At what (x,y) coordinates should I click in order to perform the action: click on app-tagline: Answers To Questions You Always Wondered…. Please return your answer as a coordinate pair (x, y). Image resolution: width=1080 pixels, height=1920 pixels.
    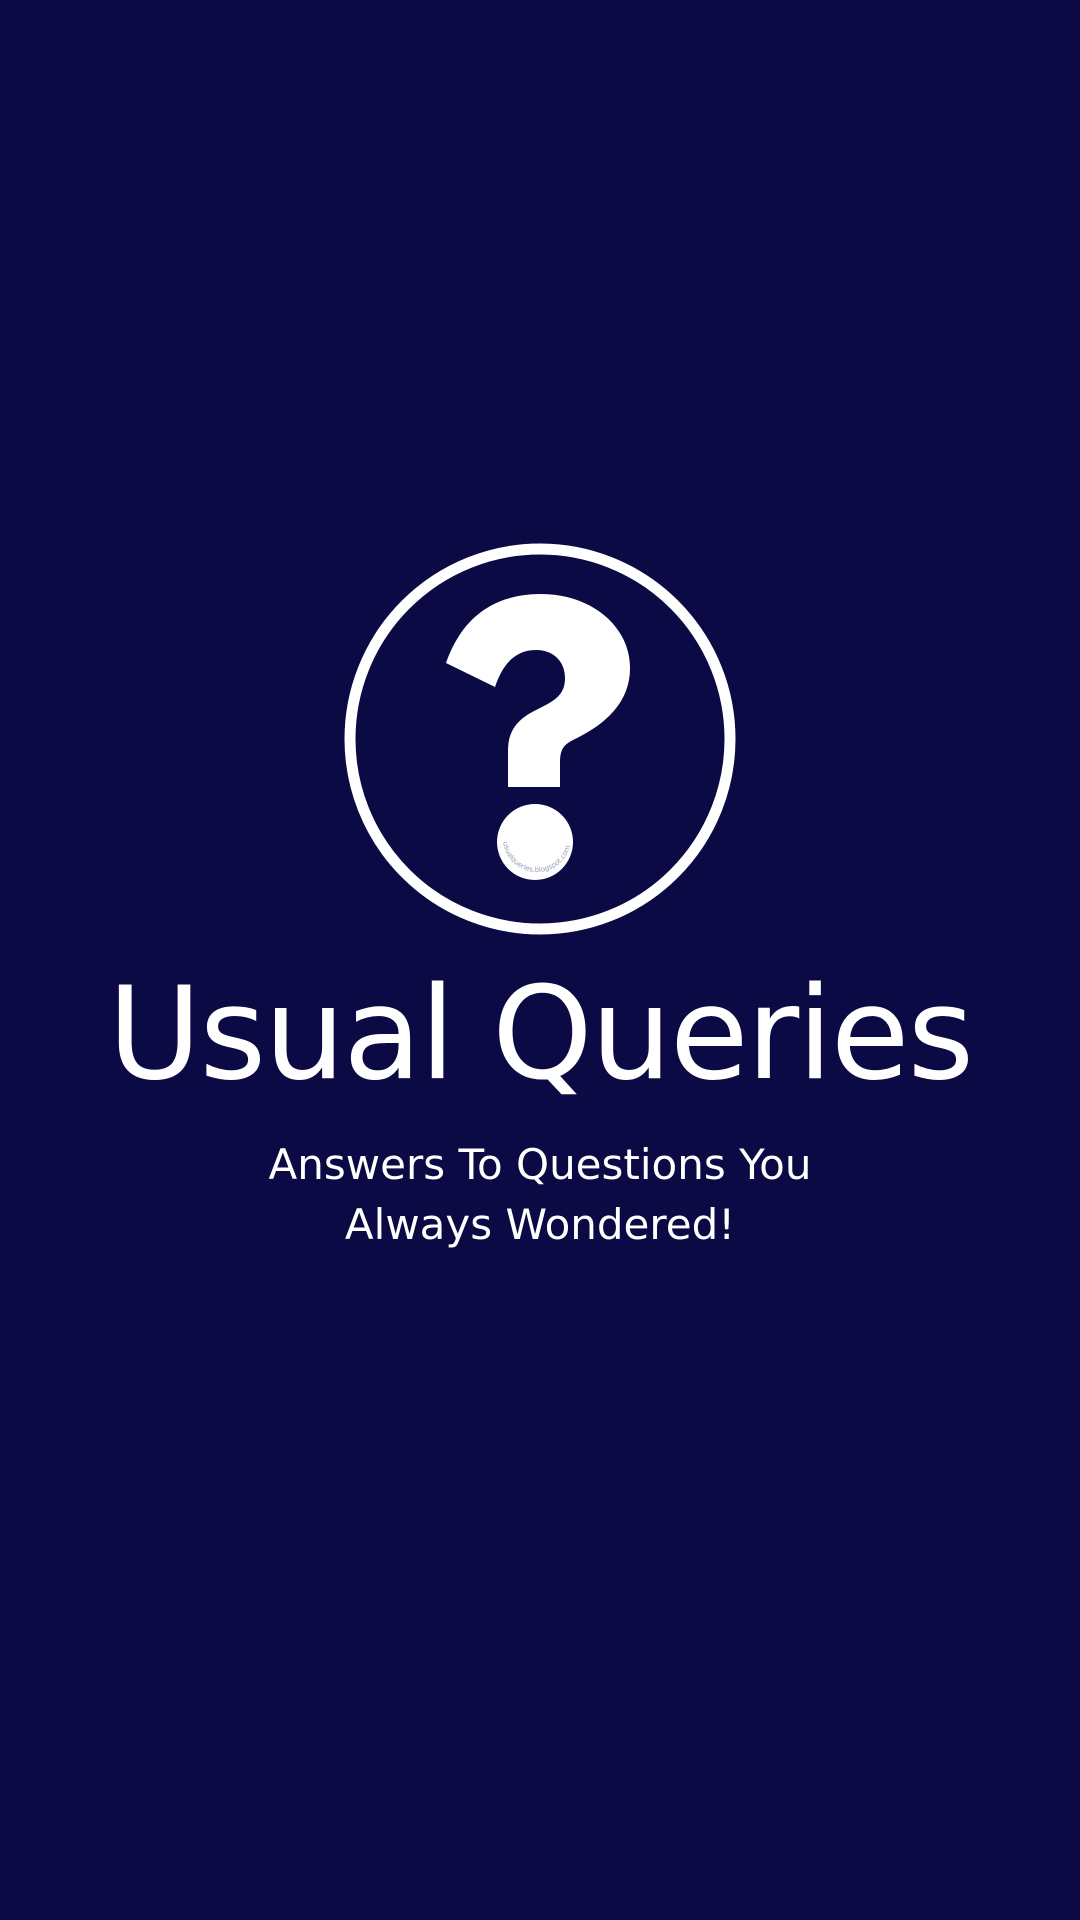
    Looking at the image, I should click on (540, 1195).